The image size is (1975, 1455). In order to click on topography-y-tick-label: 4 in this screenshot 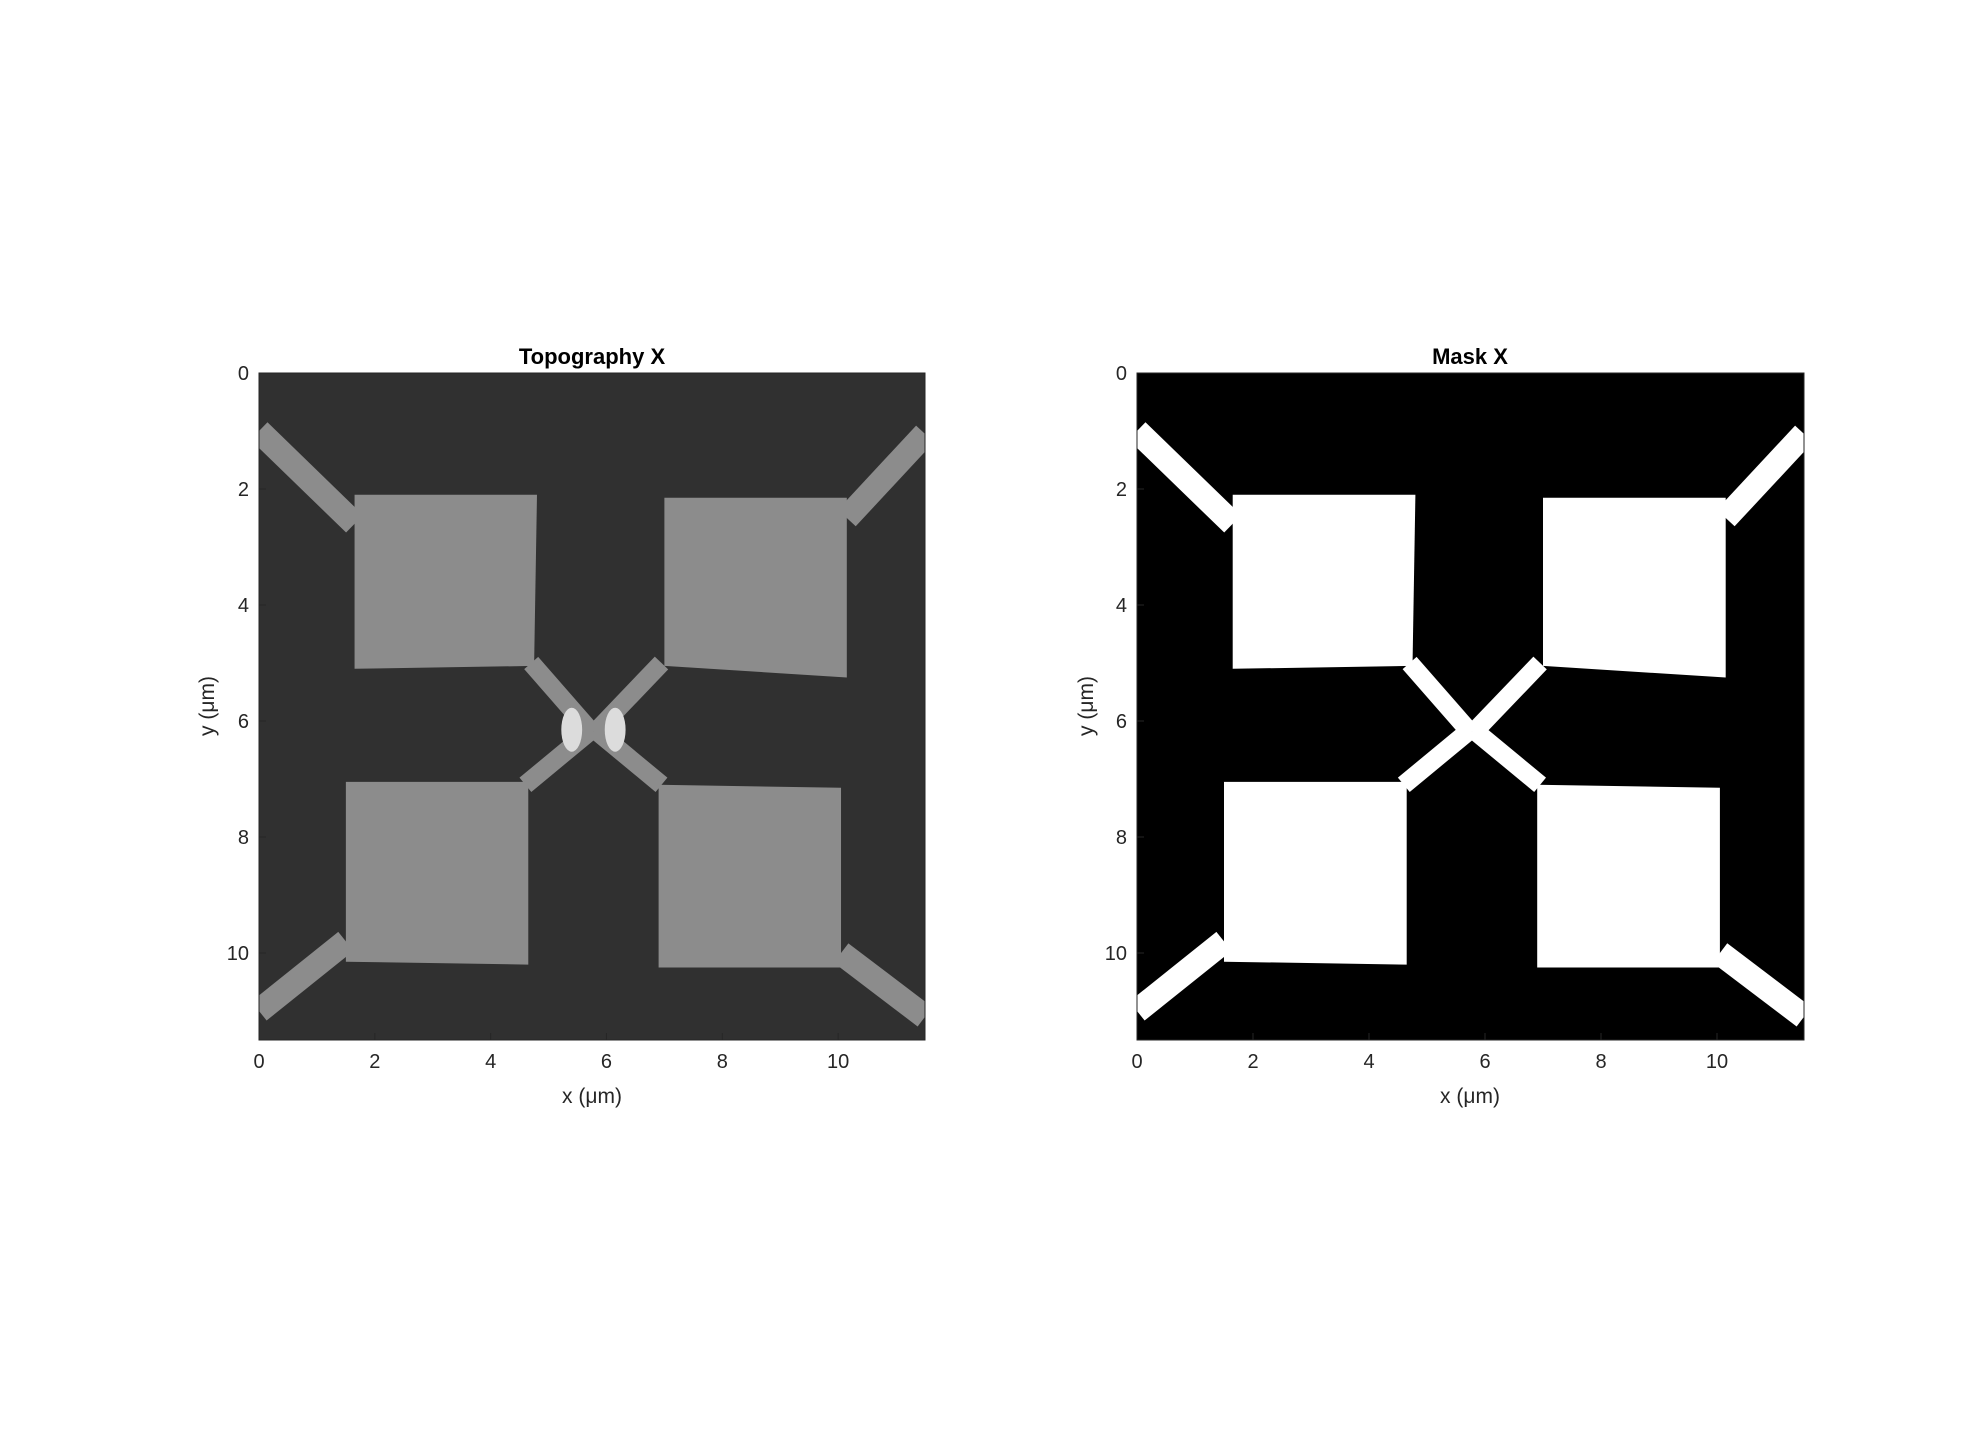, I will do `click(243, 606)`.